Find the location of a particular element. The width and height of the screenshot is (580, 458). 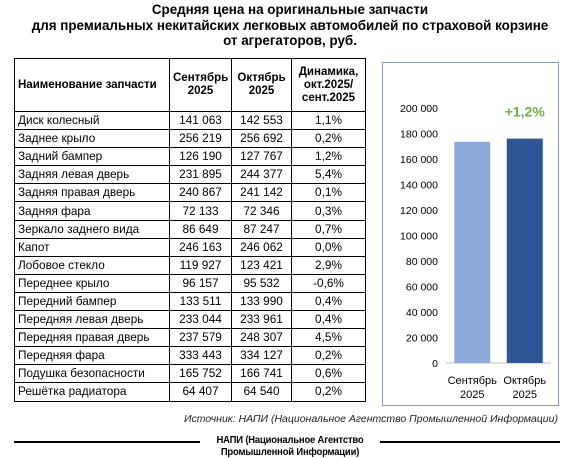

table-row: Капот 246 163 246 062 0,0% is located at coordinates (190, 247).